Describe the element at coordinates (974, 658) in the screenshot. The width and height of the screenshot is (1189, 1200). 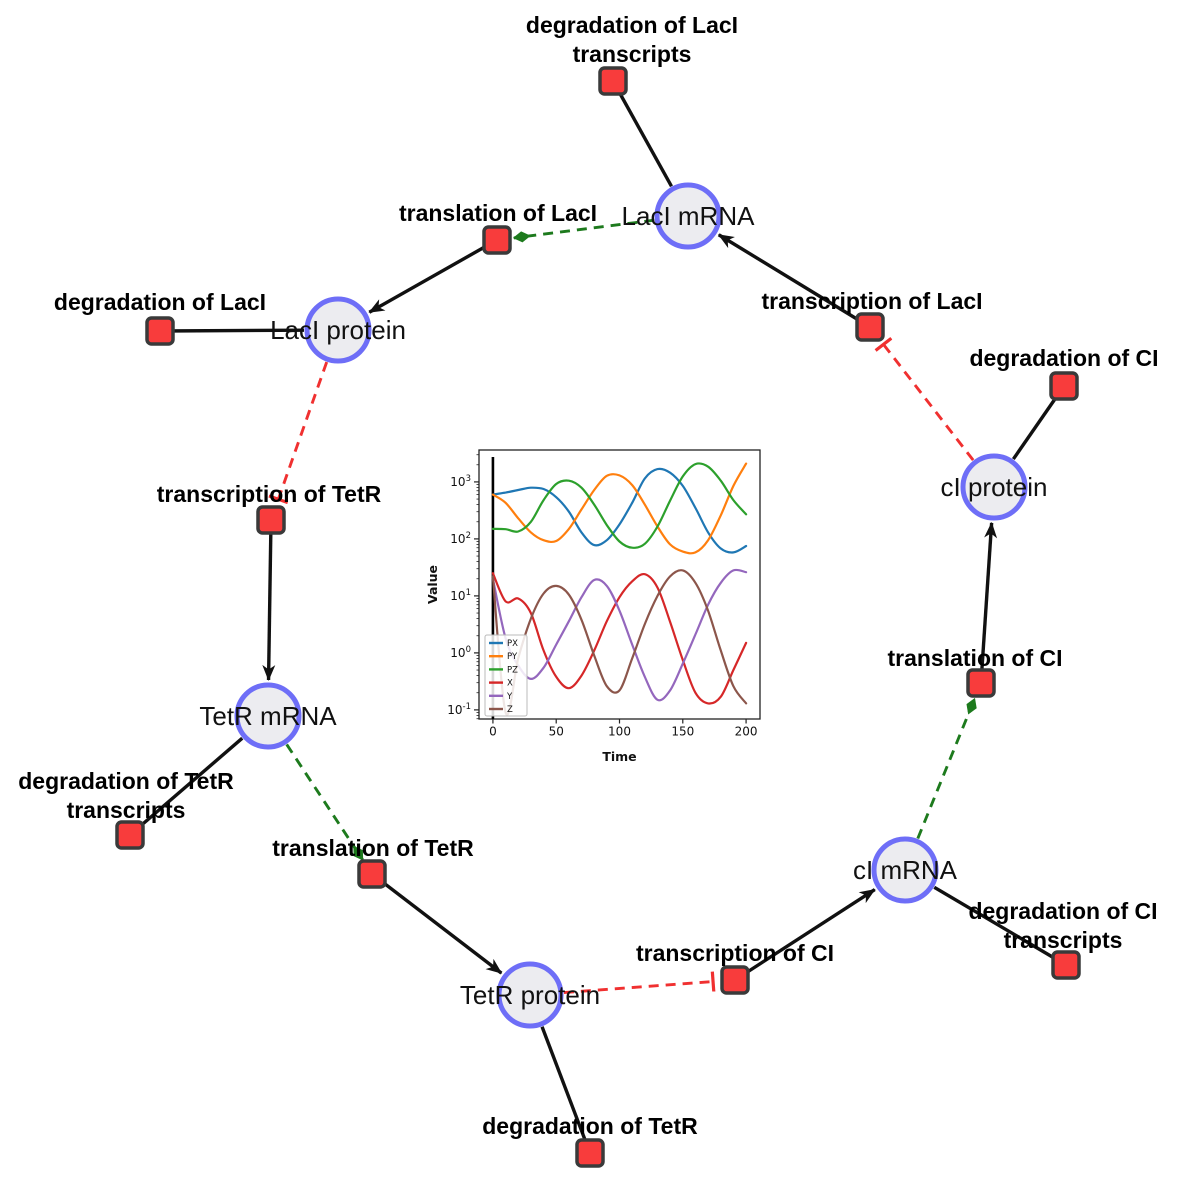
I see `reaction-label-translation_ci: translation of CI` at that location.